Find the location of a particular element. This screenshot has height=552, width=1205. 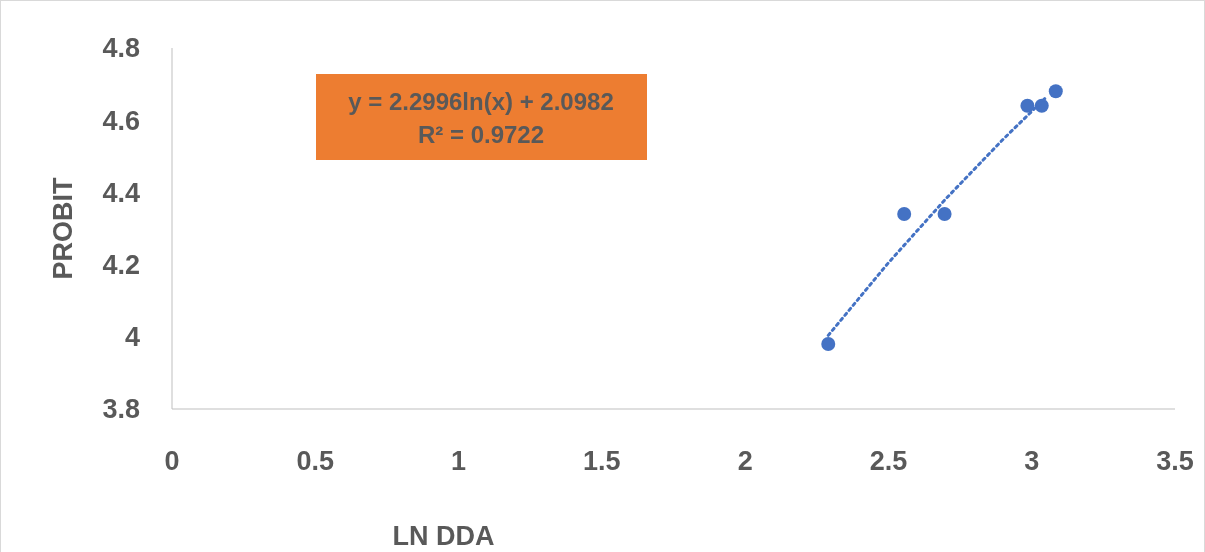

x-tick-label: 3 is located at coordinates (1032, 461).